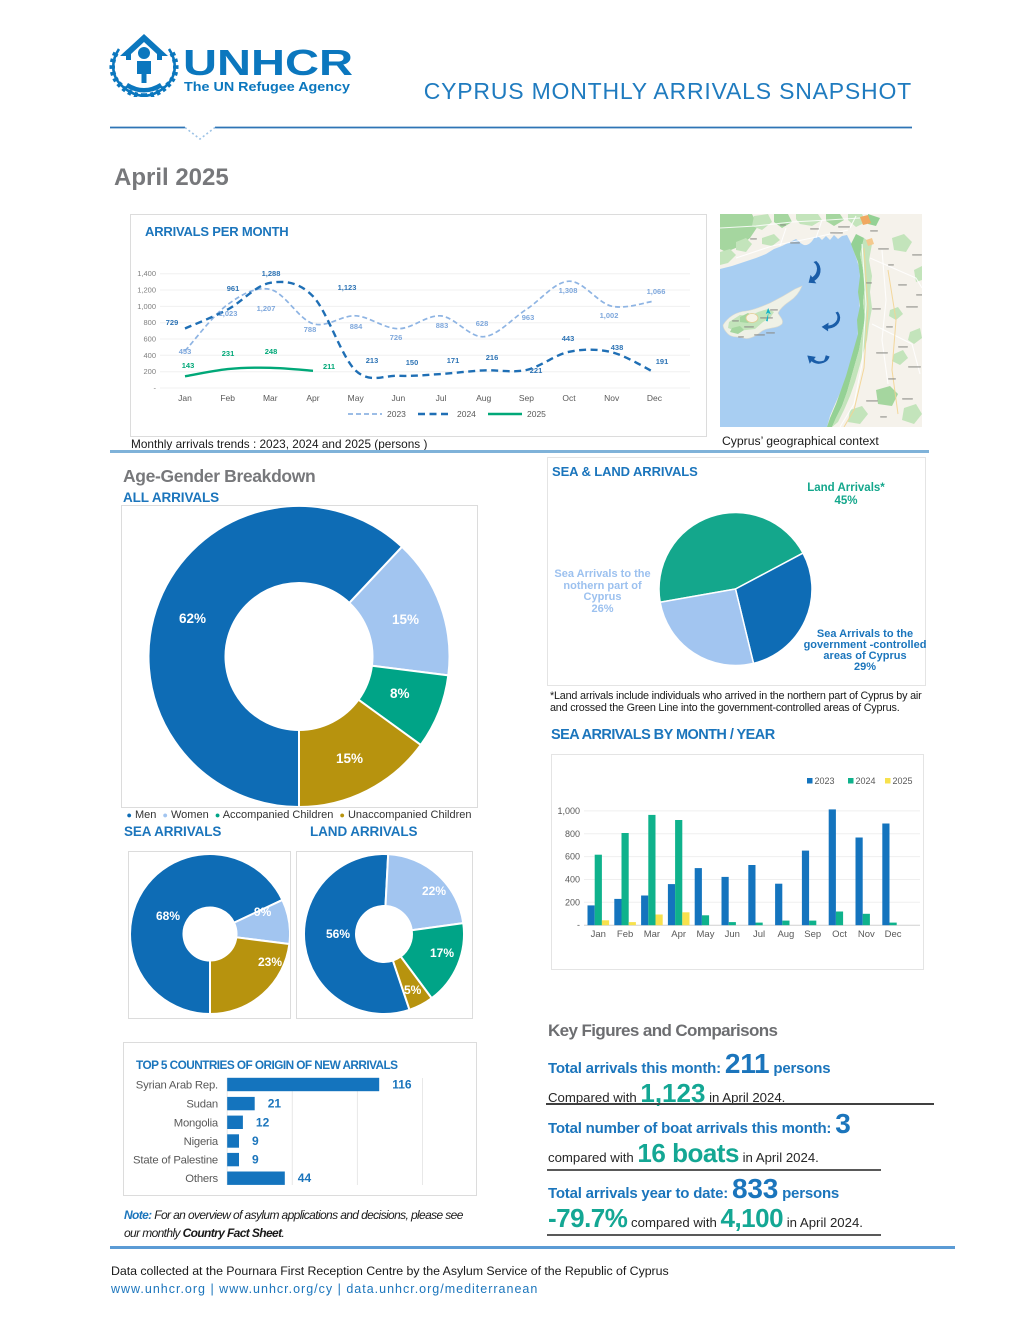 The image size is (1024, 1325). What do you see at coordinates (146, 290) in the screenshot?
I see `svg-text: 1,200` at bounding box center [146, 290].